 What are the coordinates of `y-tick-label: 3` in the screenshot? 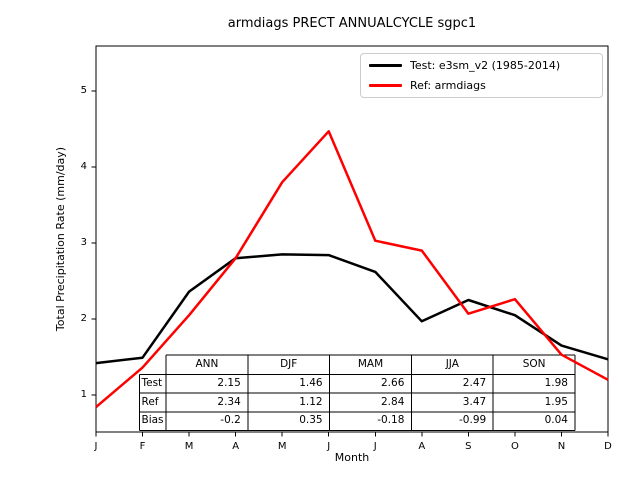 It's located at (83, 242).